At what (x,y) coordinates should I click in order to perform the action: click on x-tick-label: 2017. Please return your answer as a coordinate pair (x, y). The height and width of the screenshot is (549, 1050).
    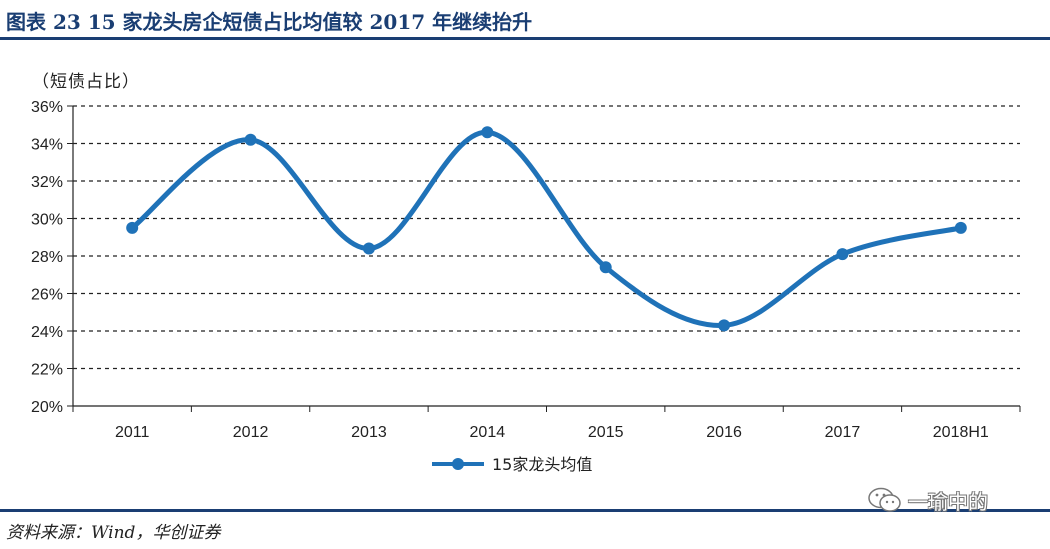
    Looking at the image, I should click on (843, 432).